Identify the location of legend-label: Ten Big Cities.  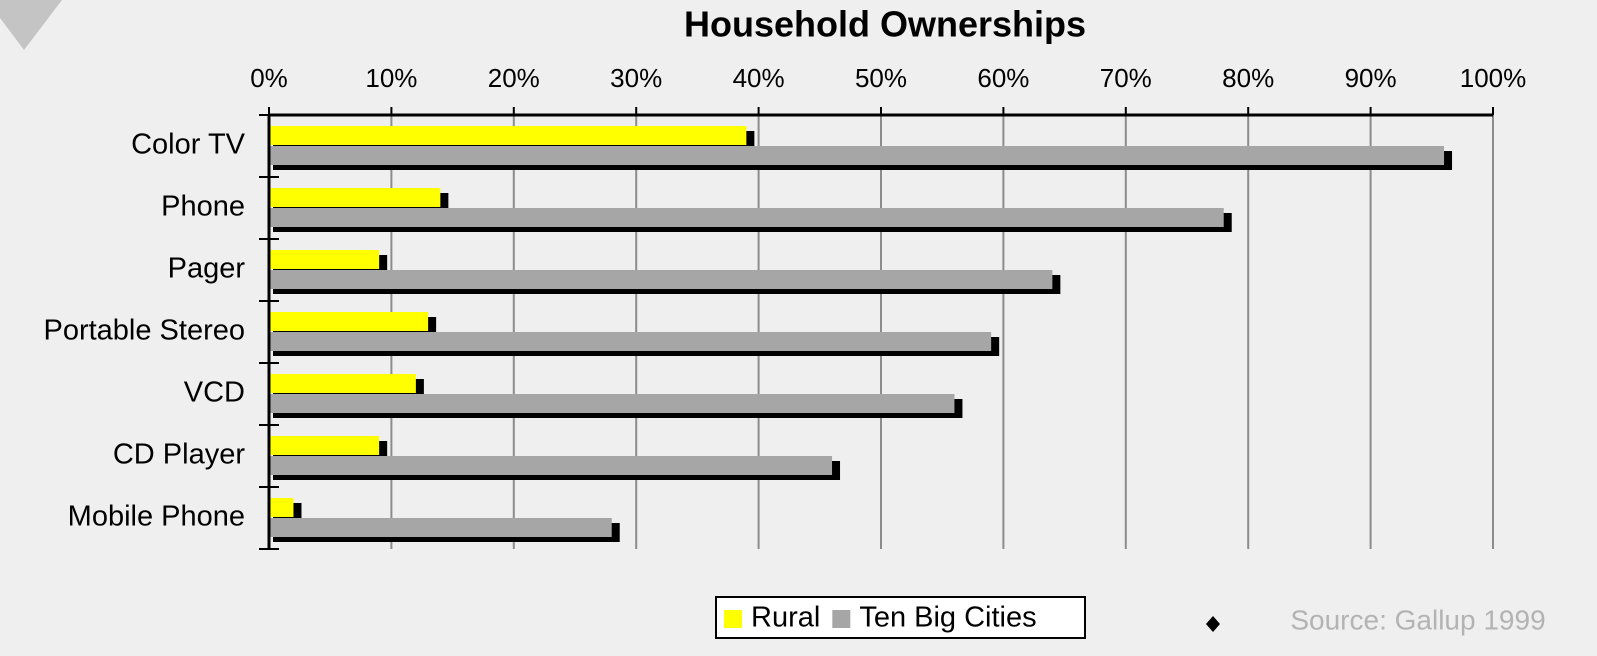
(947, 618).